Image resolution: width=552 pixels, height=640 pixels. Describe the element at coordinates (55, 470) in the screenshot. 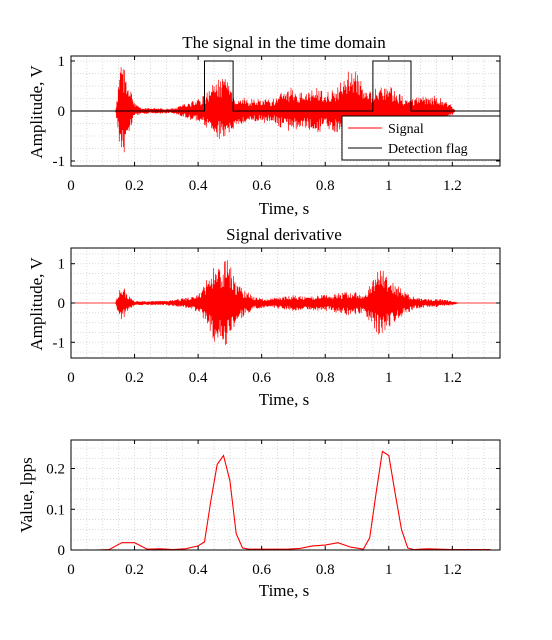

I see `y-tick-label: 0.2` at that location.